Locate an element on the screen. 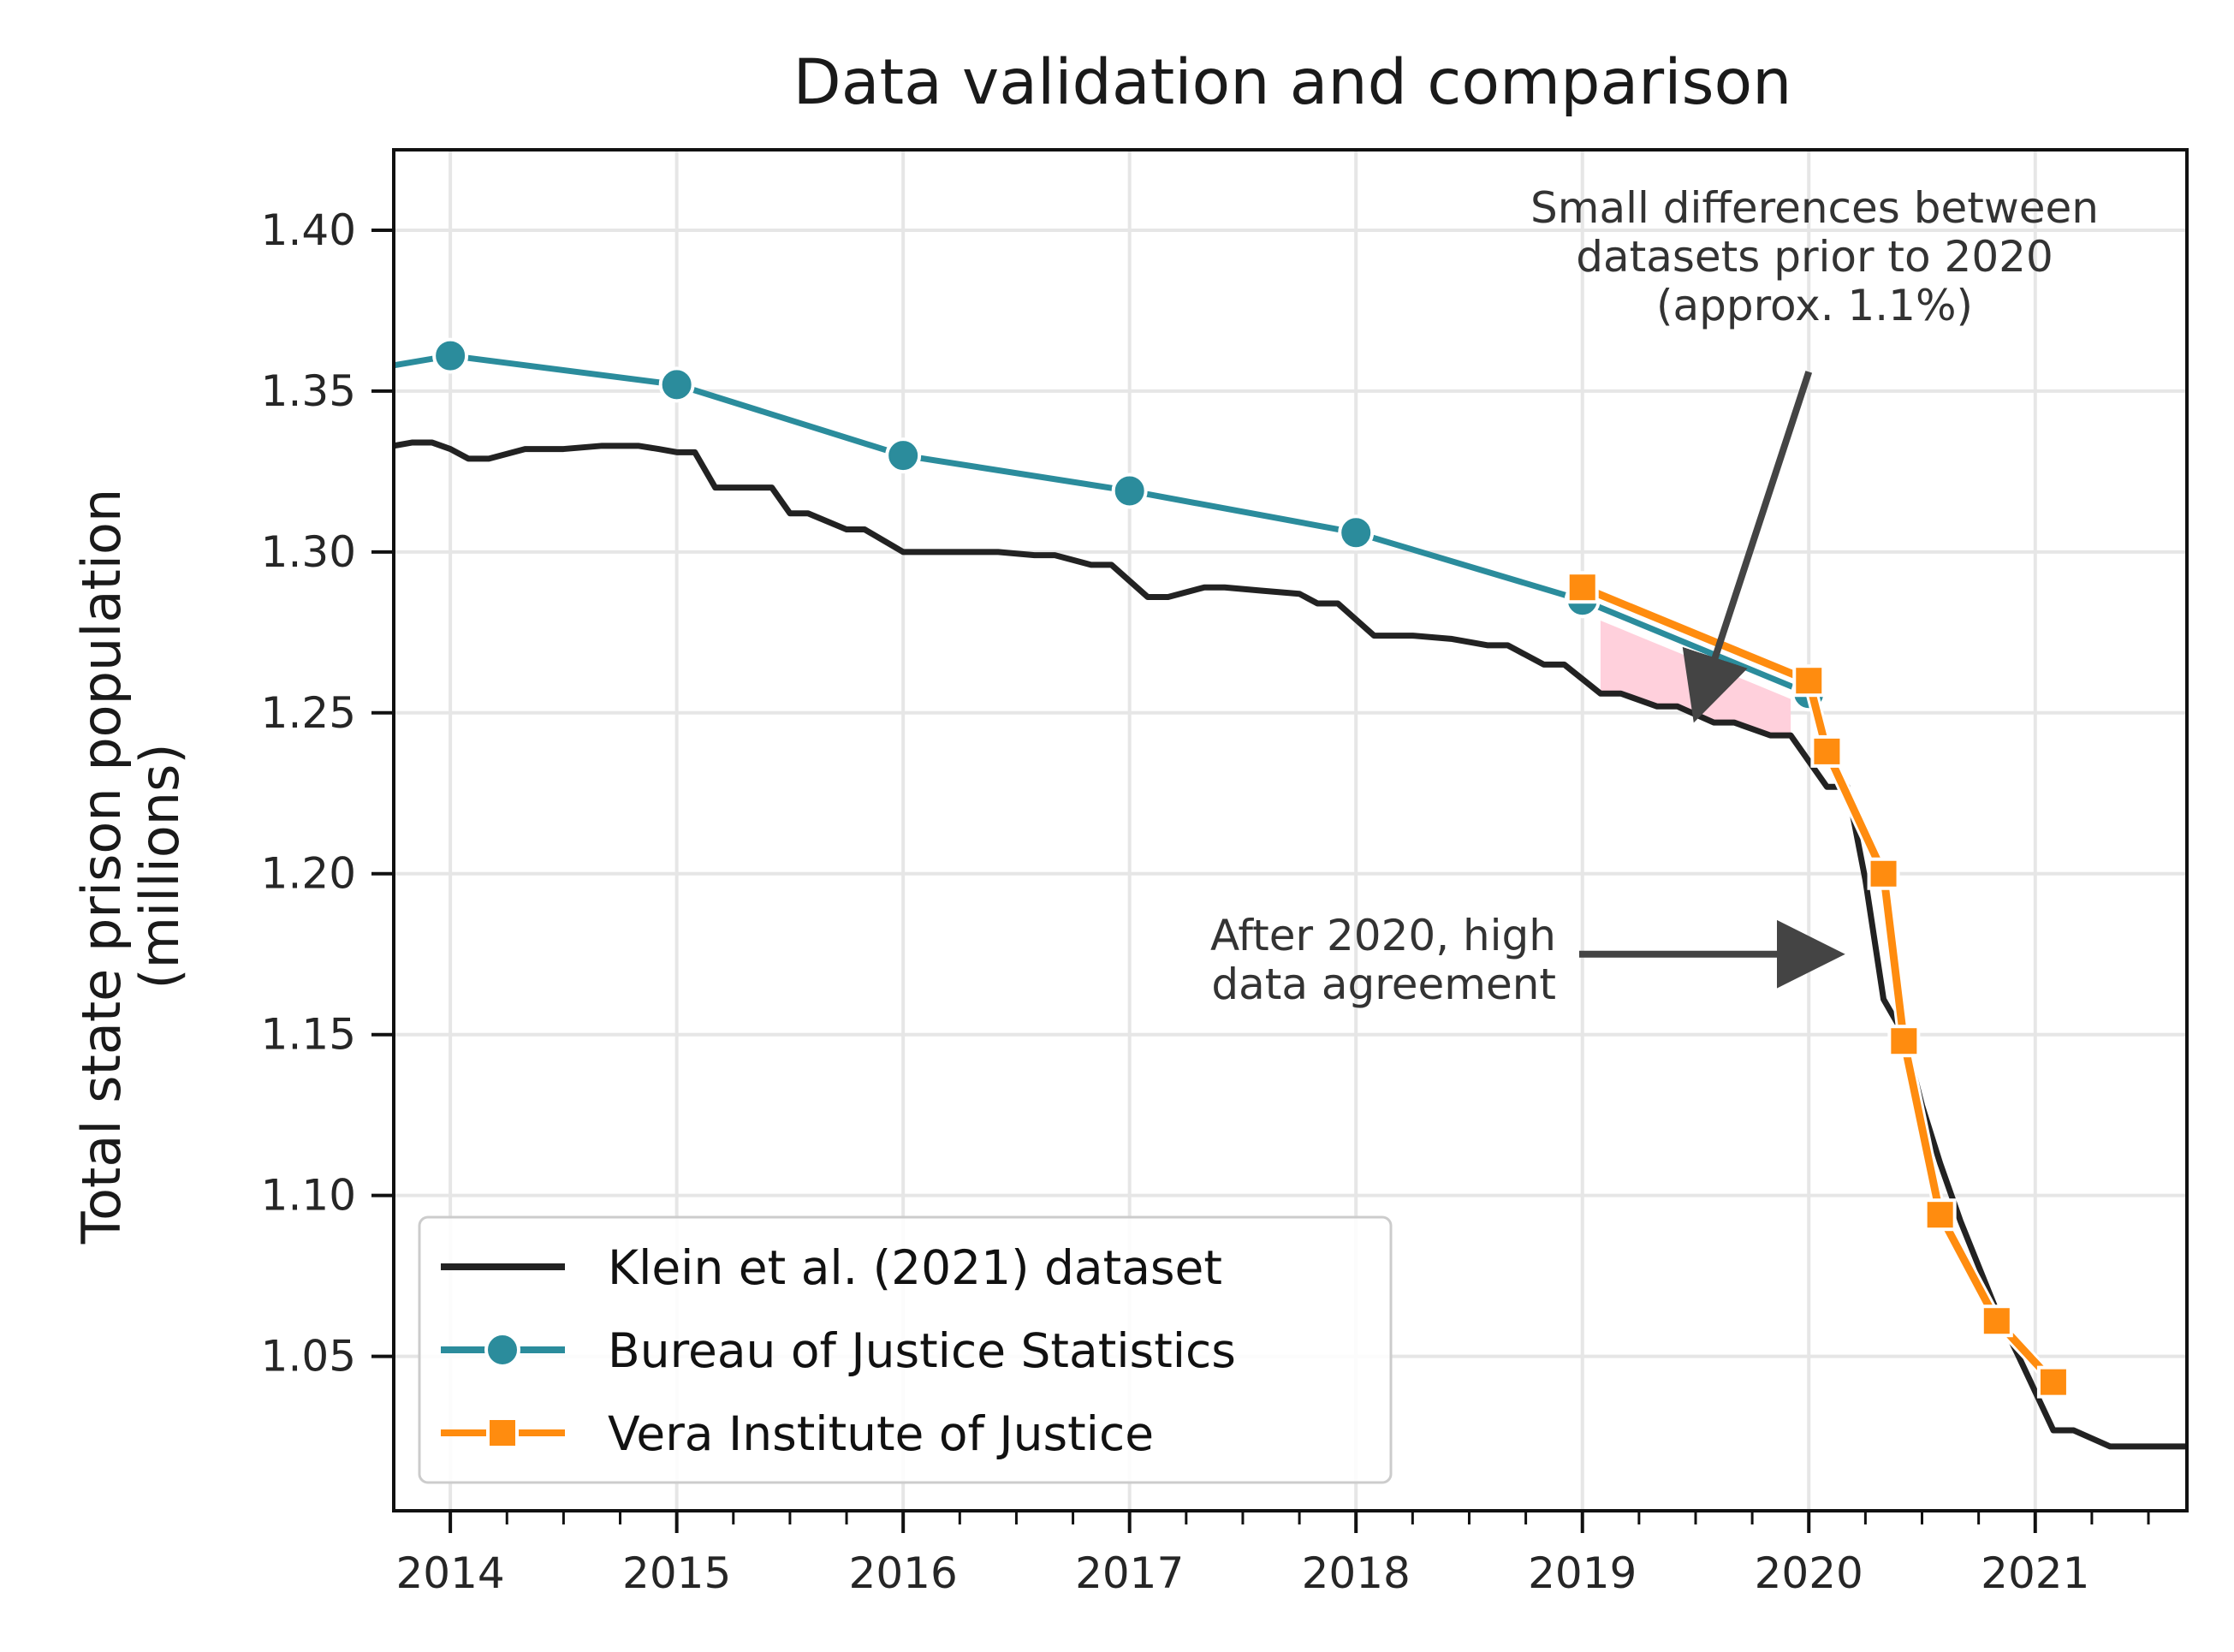 The width and height of the screenshot is (2234, 1652). annotation-line: datasets prior to 2020 is located at coordinates (1814, 257).